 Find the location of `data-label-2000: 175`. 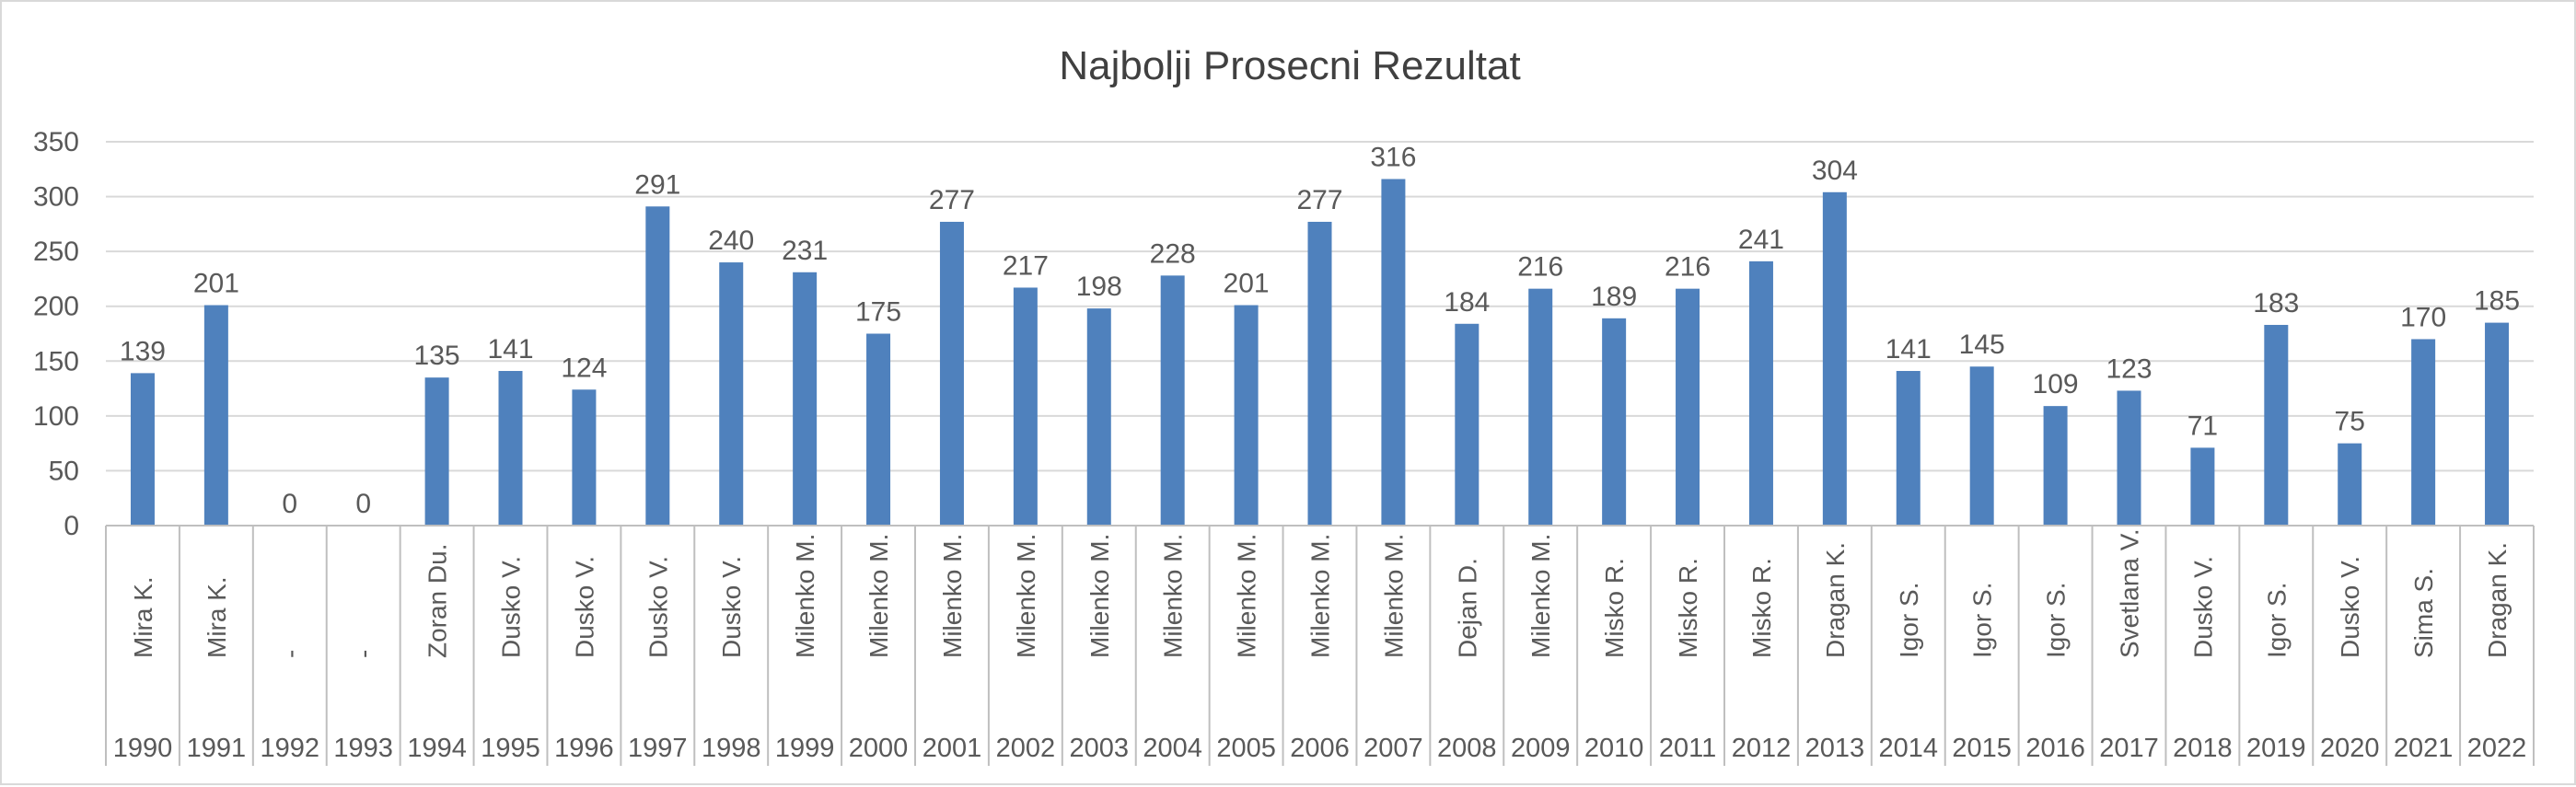

data-label-2000: 175 is located at coordinates (878, 312).